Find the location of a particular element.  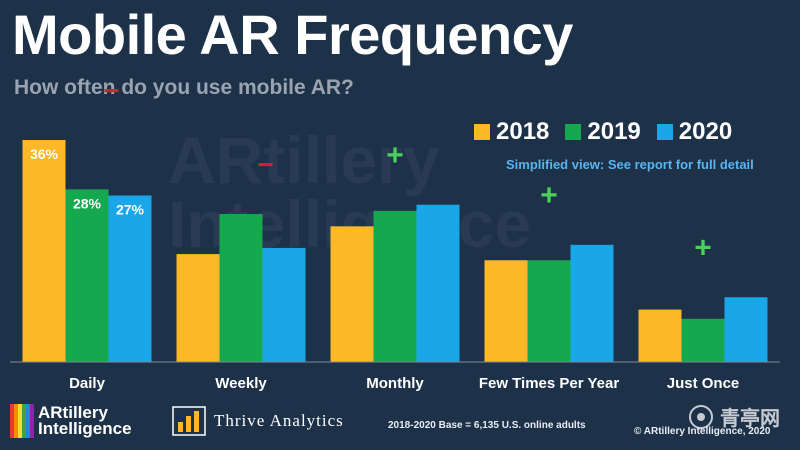

chart-title: Mobile AR Frequency is located at coordinates (292, 34).